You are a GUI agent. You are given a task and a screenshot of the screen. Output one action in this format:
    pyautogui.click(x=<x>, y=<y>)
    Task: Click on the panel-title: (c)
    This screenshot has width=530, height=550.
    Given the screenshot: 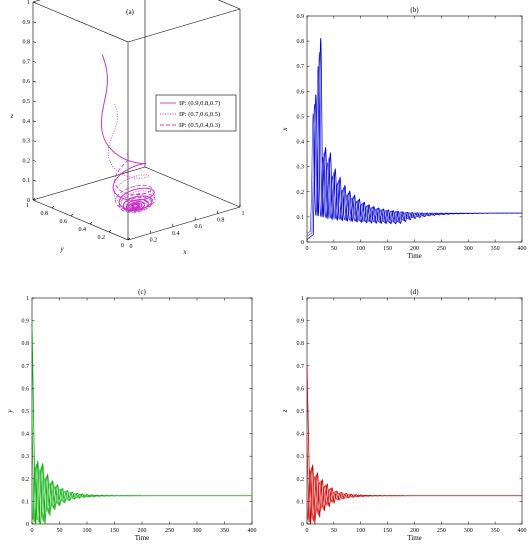 What is the action you would take?
    pyautogui.click(x=142, y=292)
    